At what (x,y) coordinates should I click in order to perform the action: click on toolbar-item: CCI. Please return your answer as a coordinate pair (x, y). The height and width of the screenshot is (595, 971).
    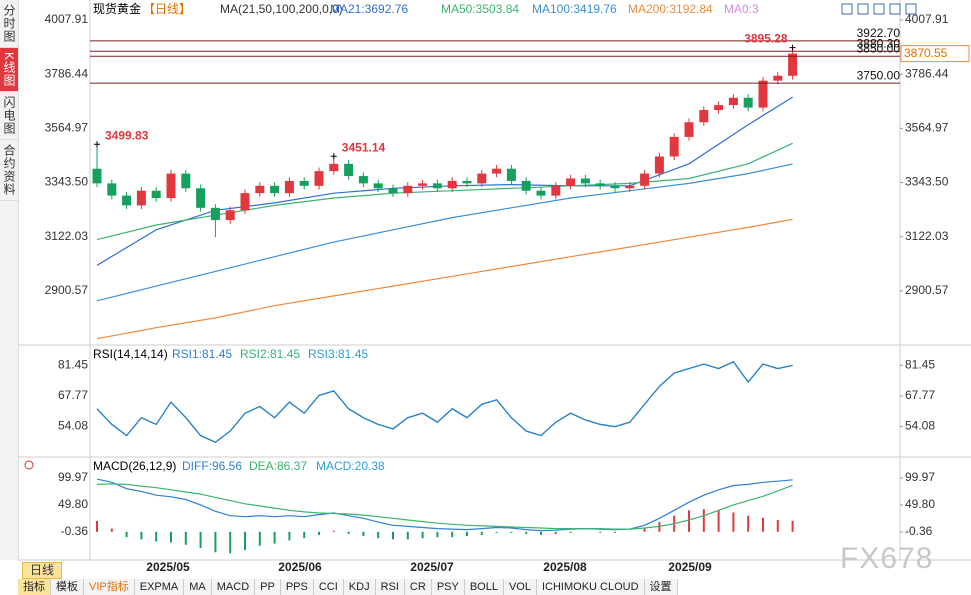
    Looking at the image, I should click on (328, 587).